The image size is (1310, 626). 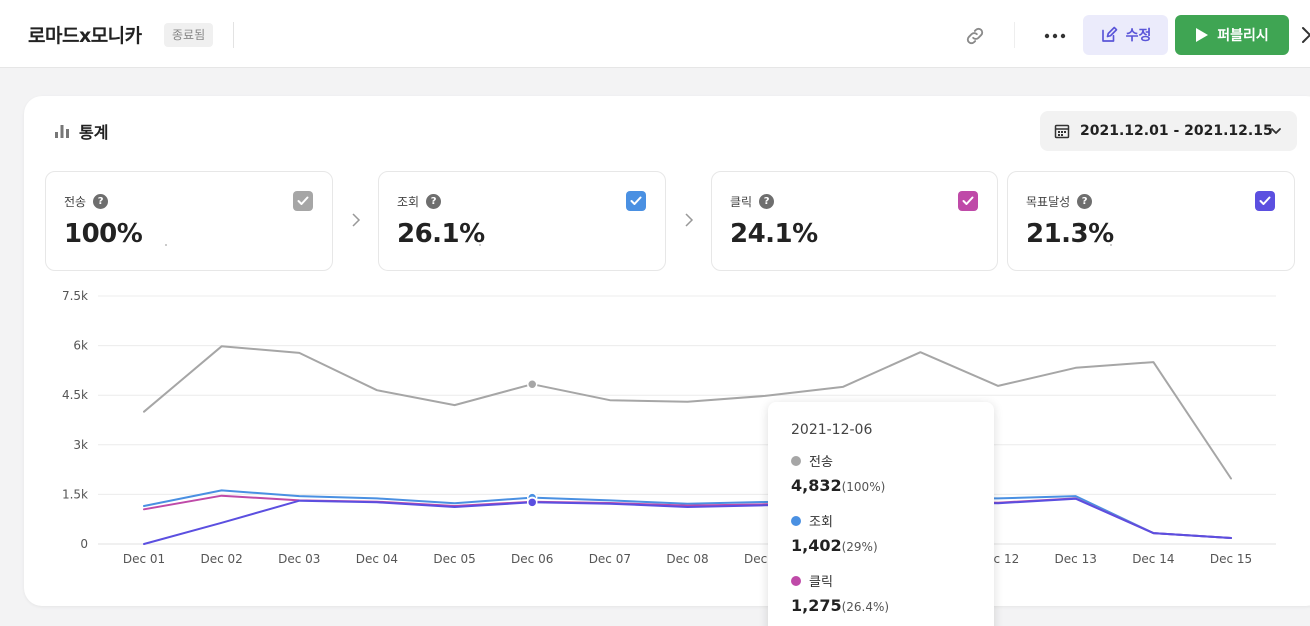 What do you see at coordinates (1153, 559) in the screenshot?
I see `x-tick-label: Dec 14` at bounding box center [1153, 559].